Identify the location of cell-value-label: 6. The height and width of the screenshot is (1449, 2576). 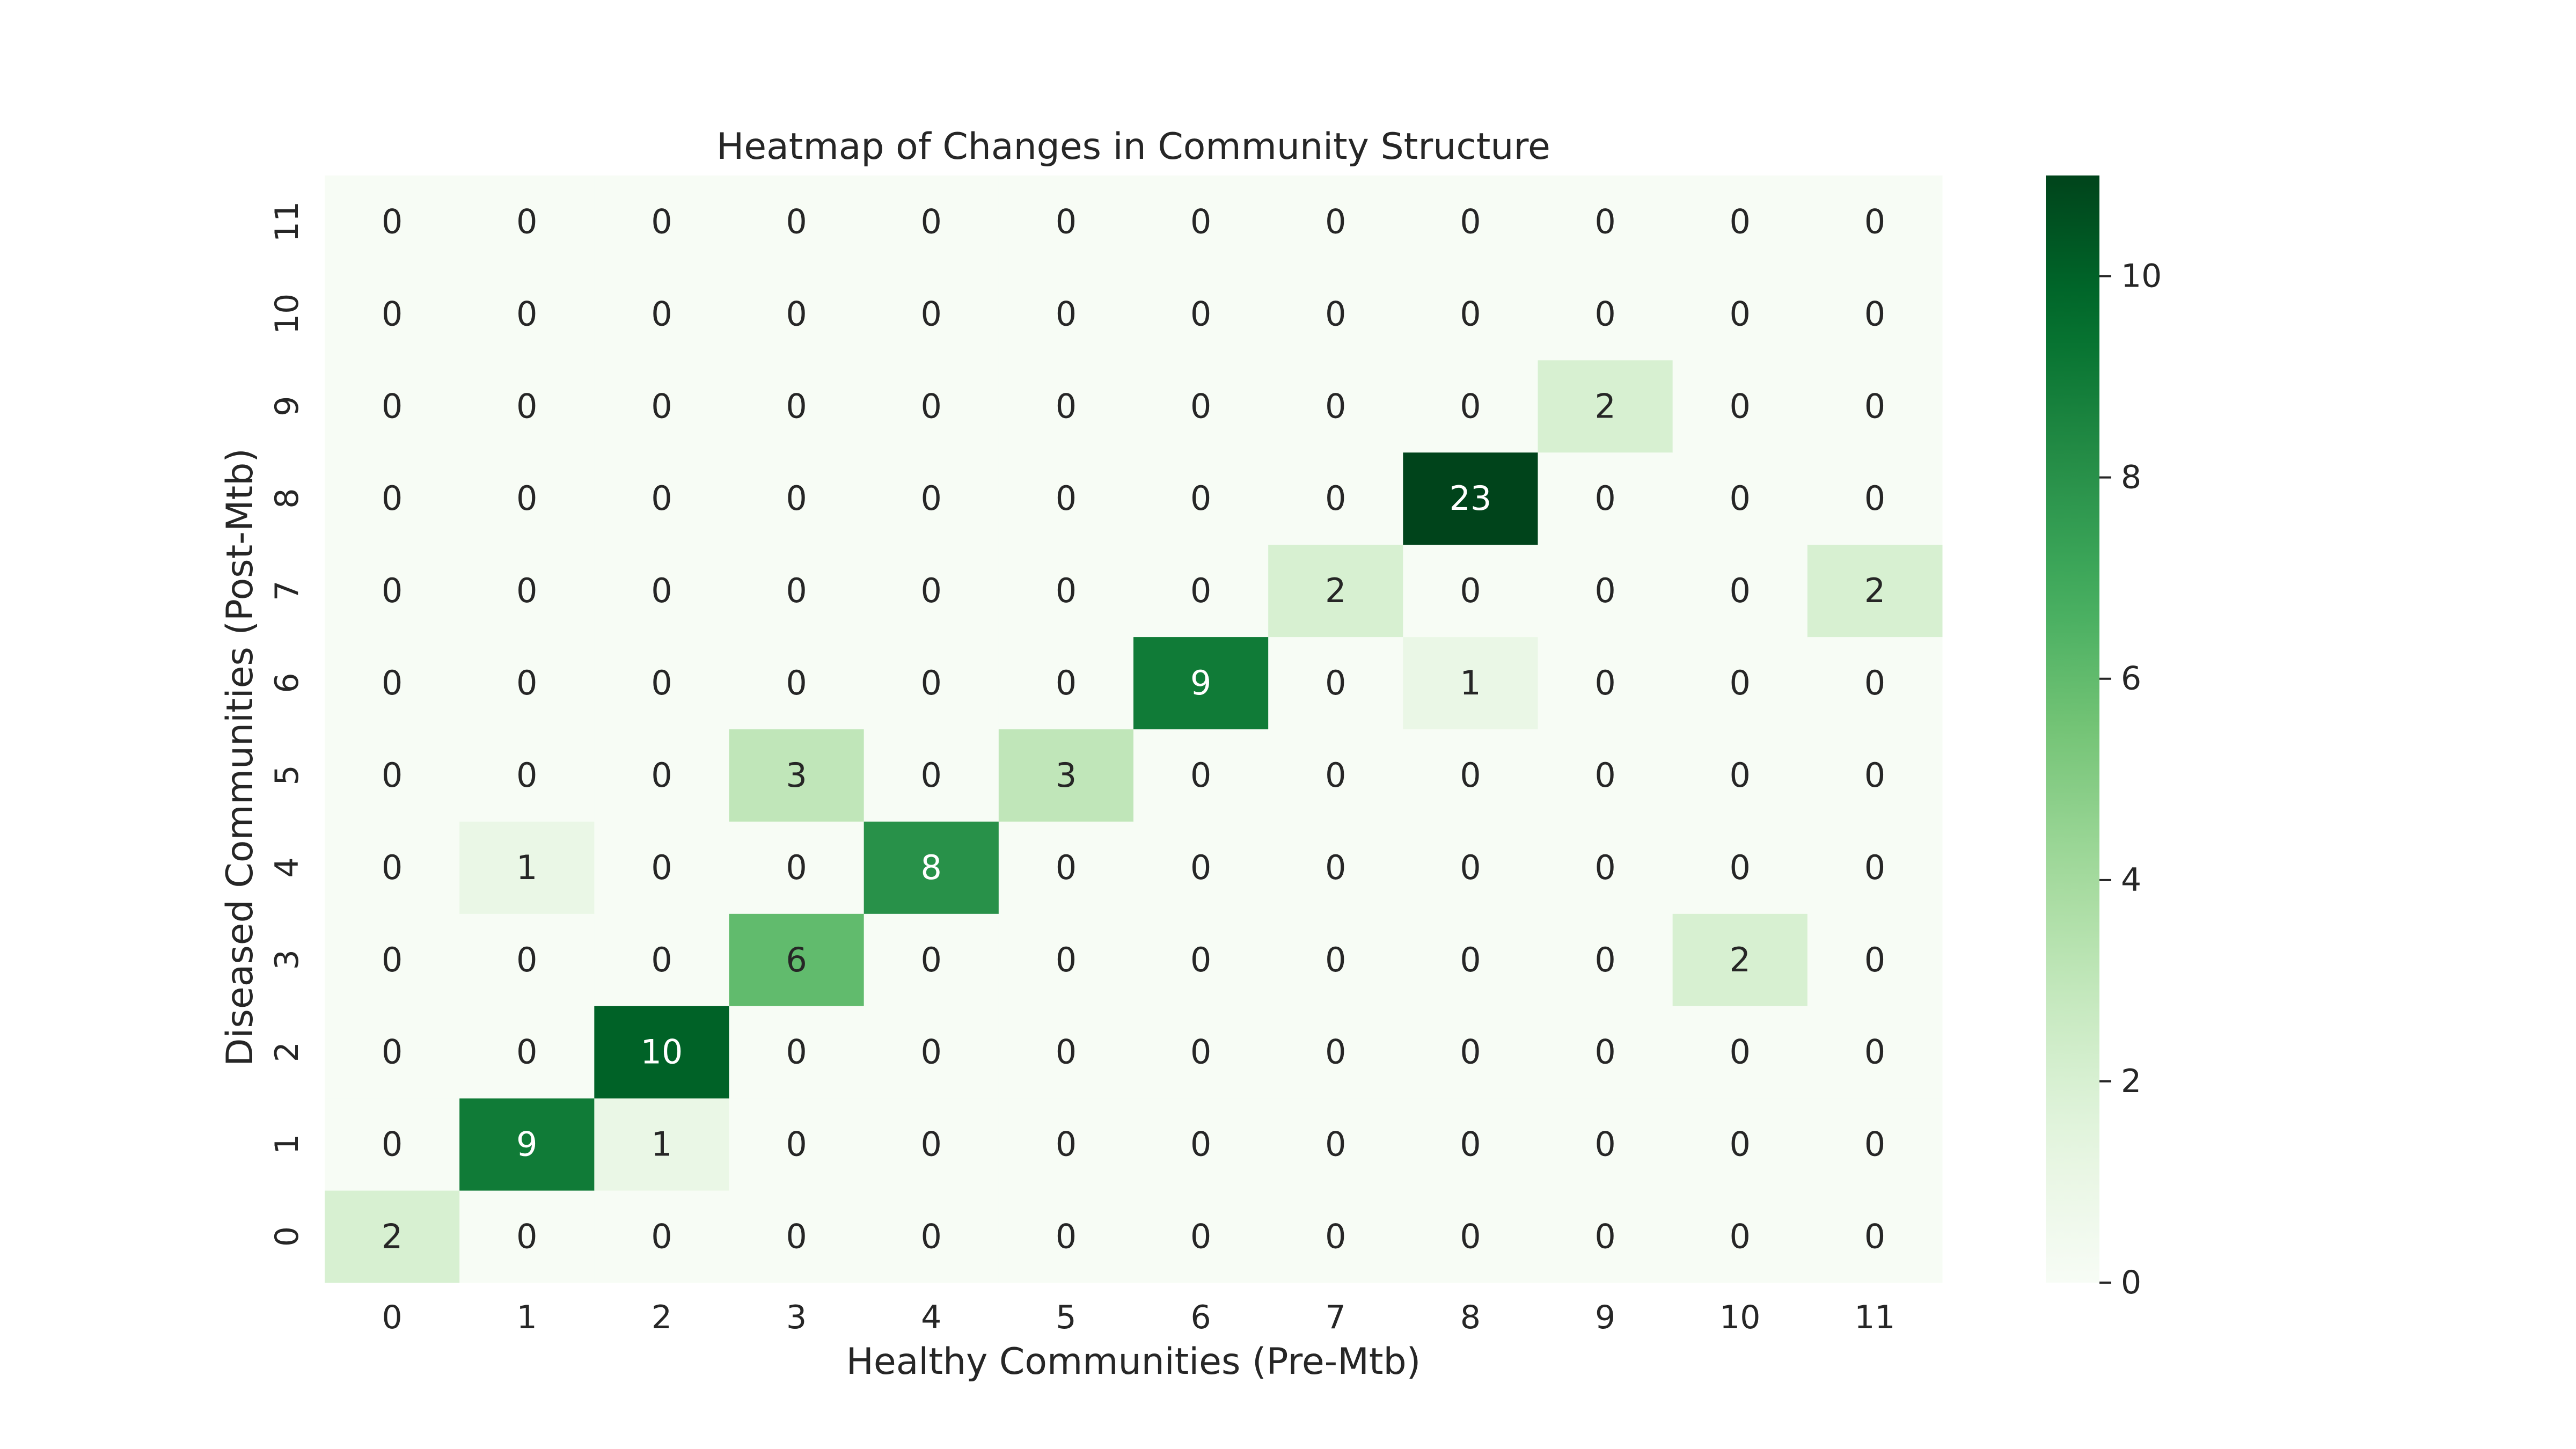
(796, 959).